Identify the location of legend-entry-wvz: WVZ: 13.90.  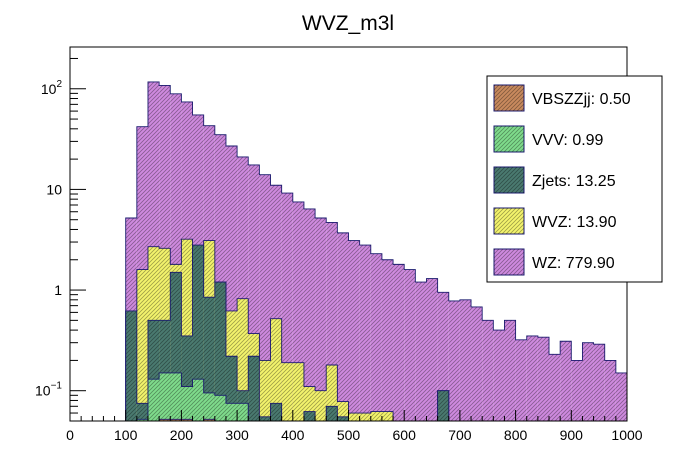
(555, 221).